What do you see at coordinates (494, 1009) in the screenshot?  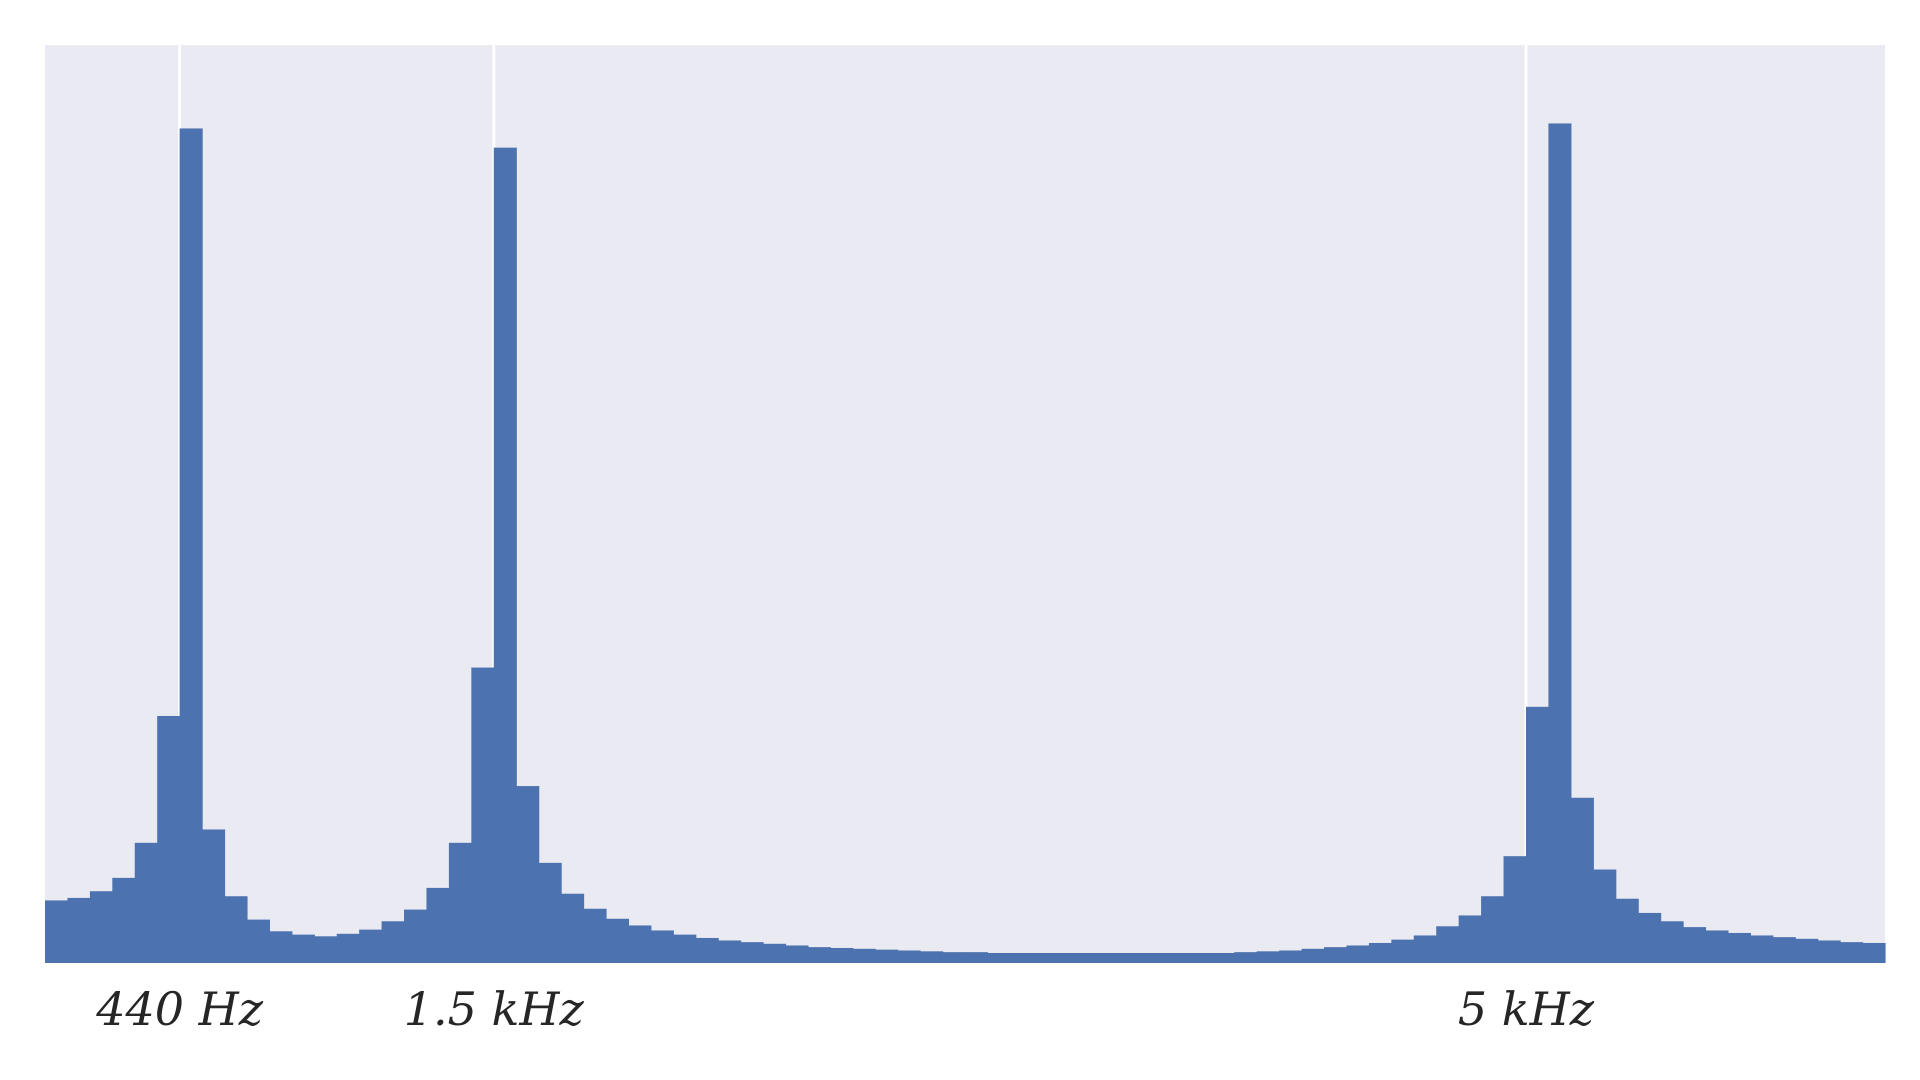 I see `x-tick-label-1: 1.5 kHz` at bounding box center [494, 1009].